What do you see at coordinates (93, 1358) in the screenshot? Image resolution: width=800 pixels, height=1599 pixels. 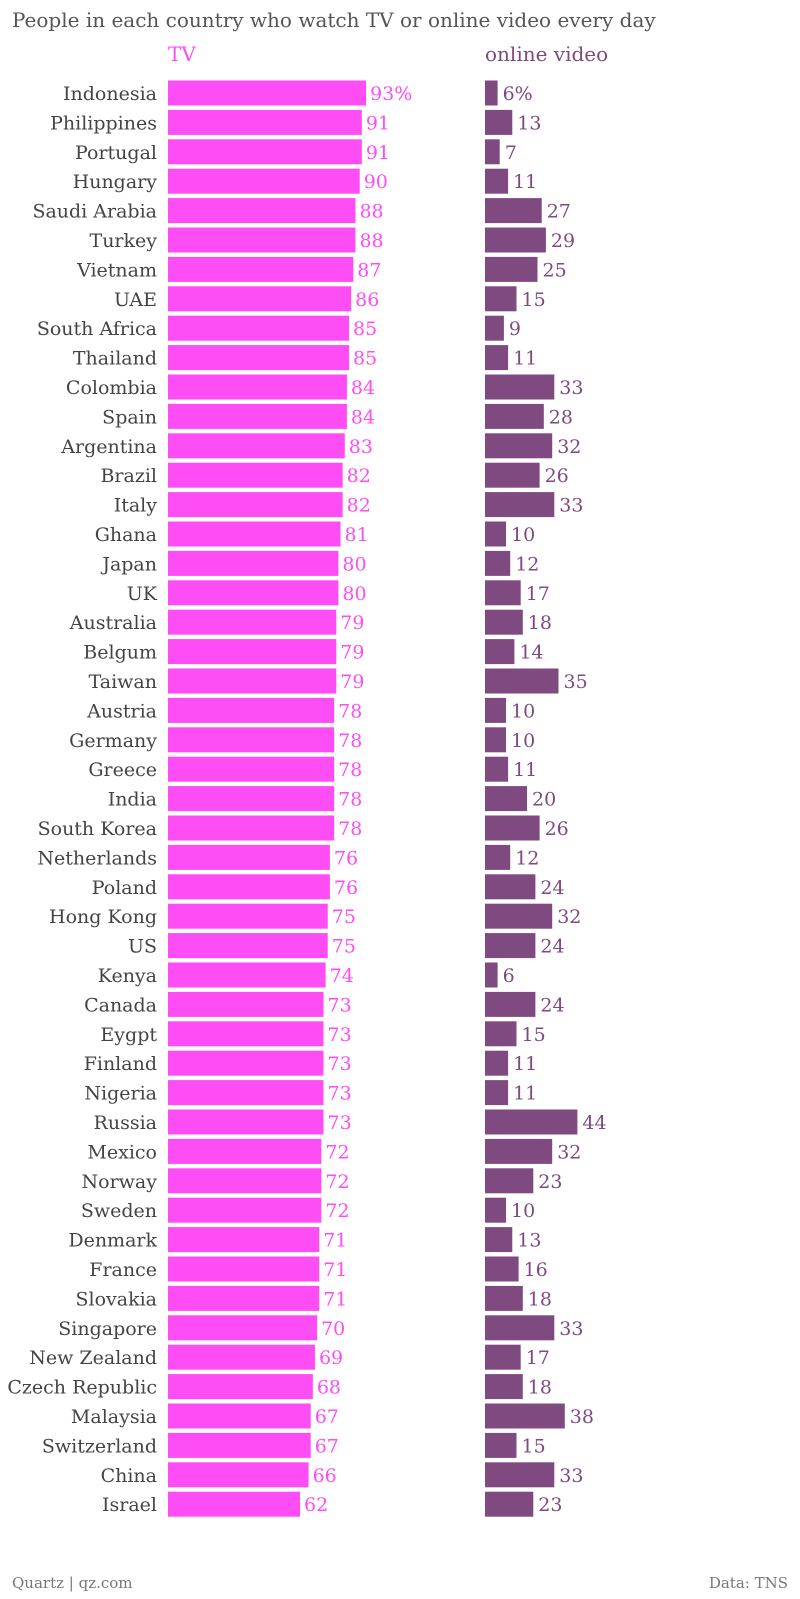 I see `country-label: New Zealand` at bounding box center [93, 1358].